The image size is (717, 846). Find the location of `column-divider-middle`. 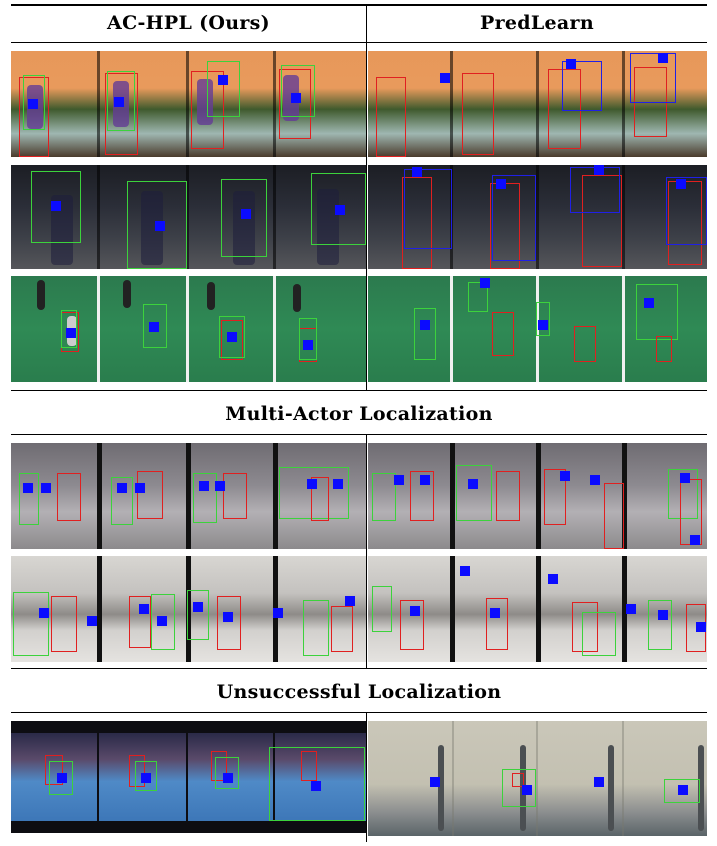

column-divider-middle is located at coordinates (366, 551).